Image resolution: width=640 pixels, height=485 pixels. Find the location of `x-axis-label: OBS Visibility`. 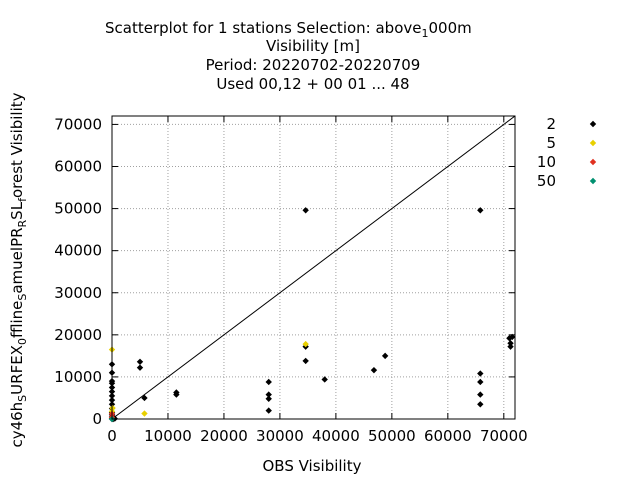

x-axis-label: OBS Visibility is located at coordinates (312, 466).